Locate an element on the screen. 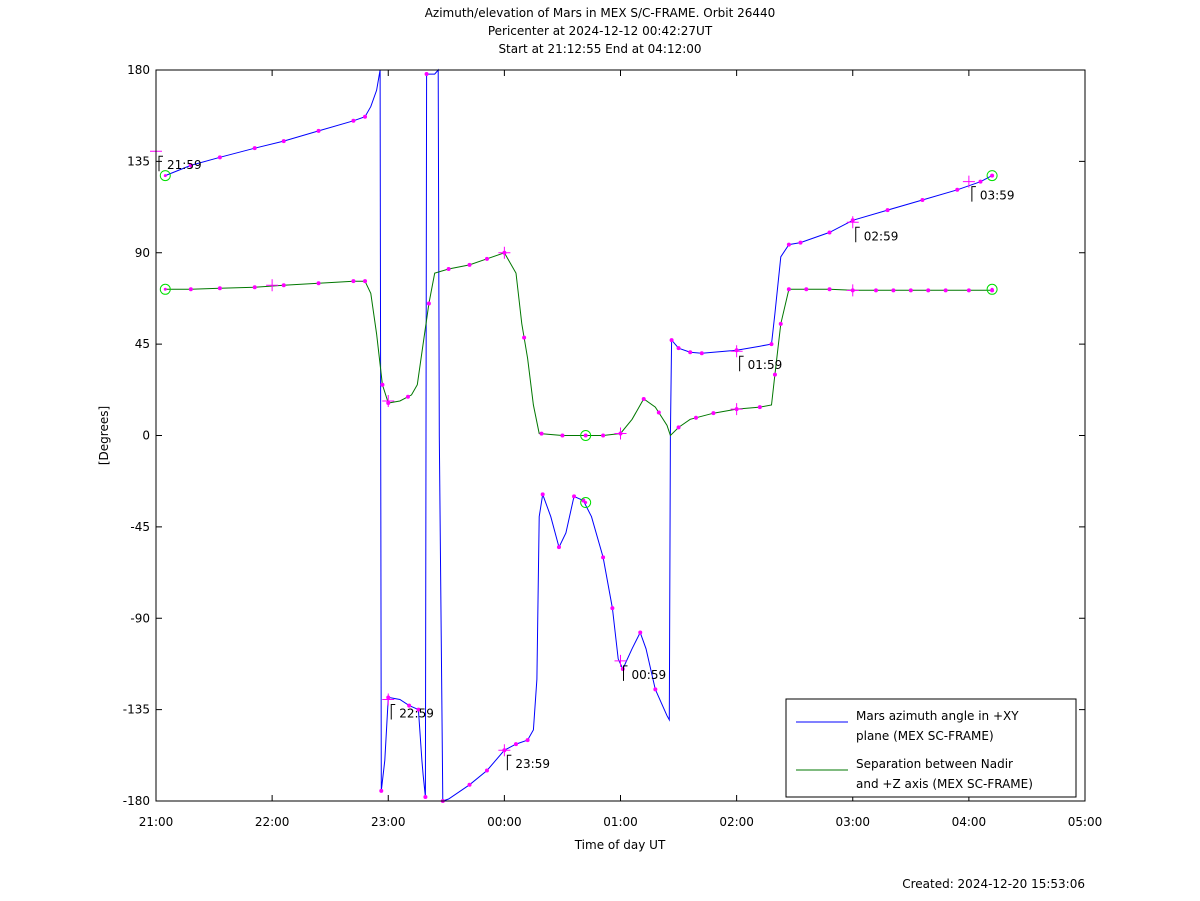 This screenshot has height=901, width=1200. x-axis-label: Time of day UT is located at coordinates (620, 845).